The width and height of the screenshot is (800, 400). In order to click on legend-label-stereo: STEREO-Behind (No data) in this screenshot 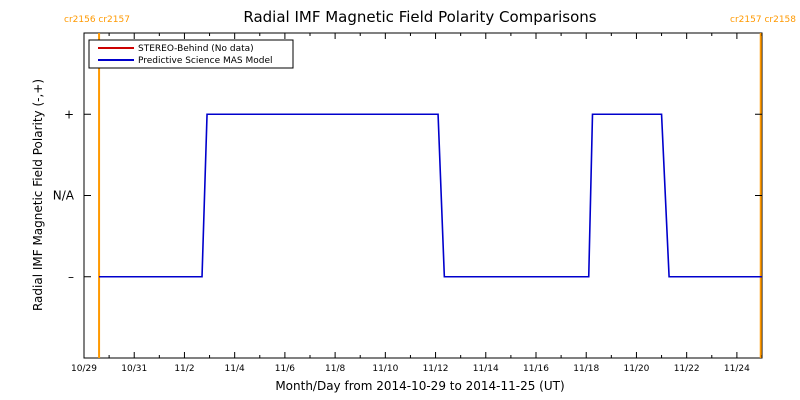, I will do `click(196, 49)`.